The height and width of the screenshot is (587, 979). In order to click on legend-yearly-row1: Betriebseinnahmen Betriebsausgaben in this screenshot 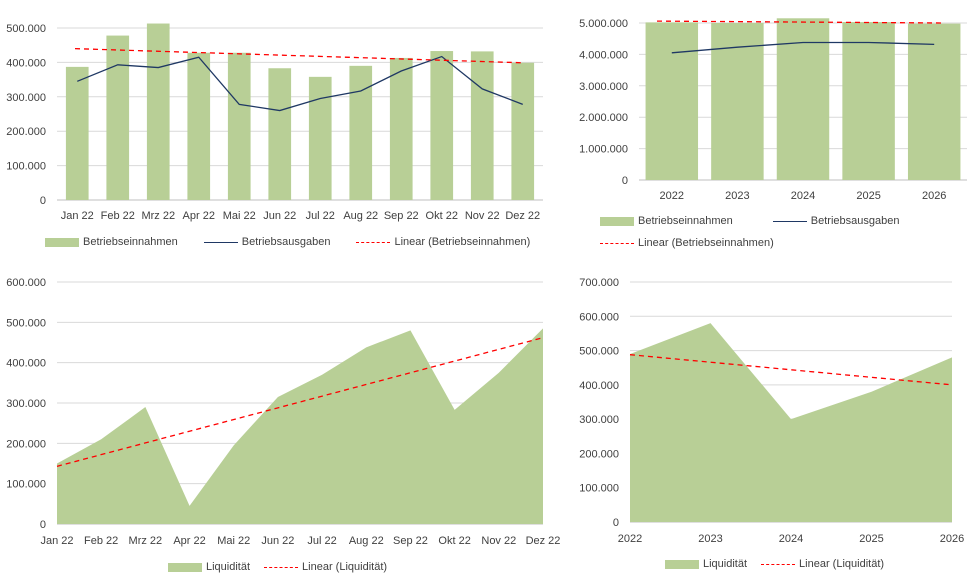, I will do `click(762, 221)`.